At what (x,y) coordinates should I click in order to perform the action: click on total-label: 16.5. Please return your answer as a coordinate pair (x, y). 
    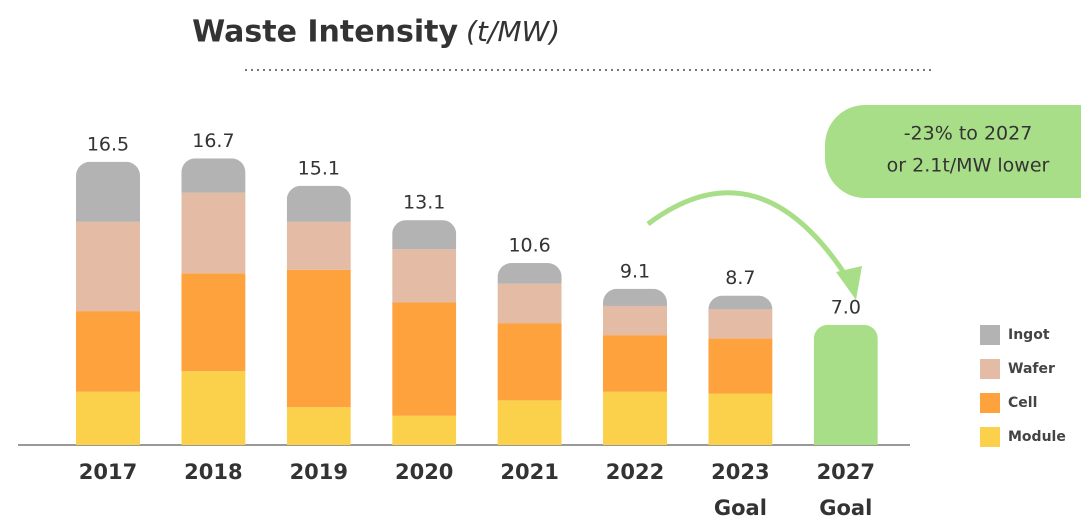
    Looking at the image, I should click on (108, 144).